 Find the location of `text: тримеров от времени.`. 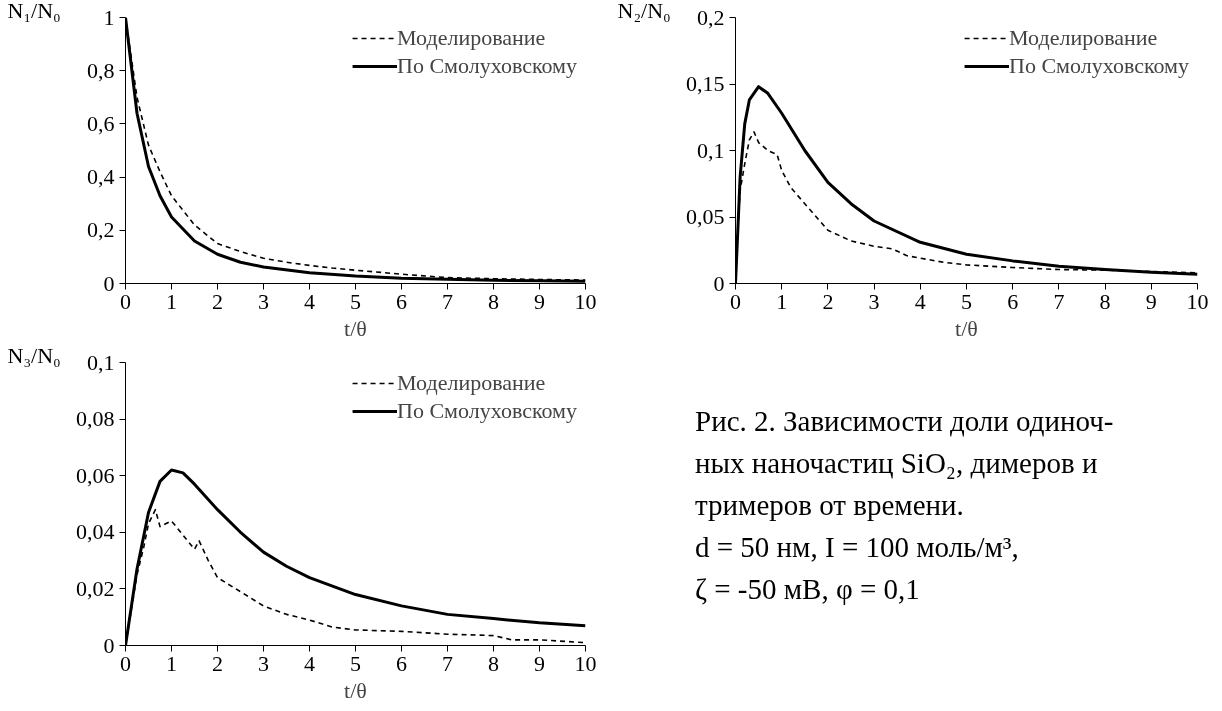

text: тримеров от времени. is located at coordinates (830, 505).